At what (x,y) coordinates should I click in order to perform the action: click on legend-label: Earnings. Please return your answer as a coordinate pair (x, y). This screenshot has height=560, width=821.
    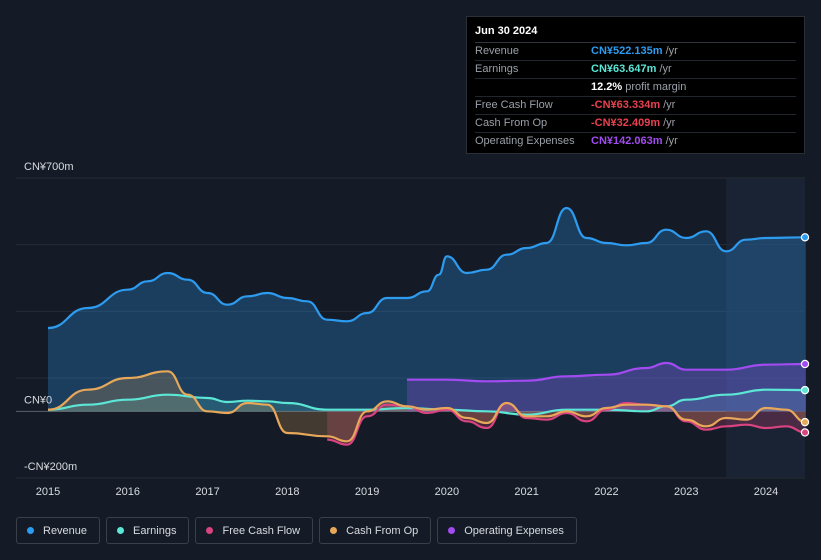
    Looking at the image, I should click on (155, 530).